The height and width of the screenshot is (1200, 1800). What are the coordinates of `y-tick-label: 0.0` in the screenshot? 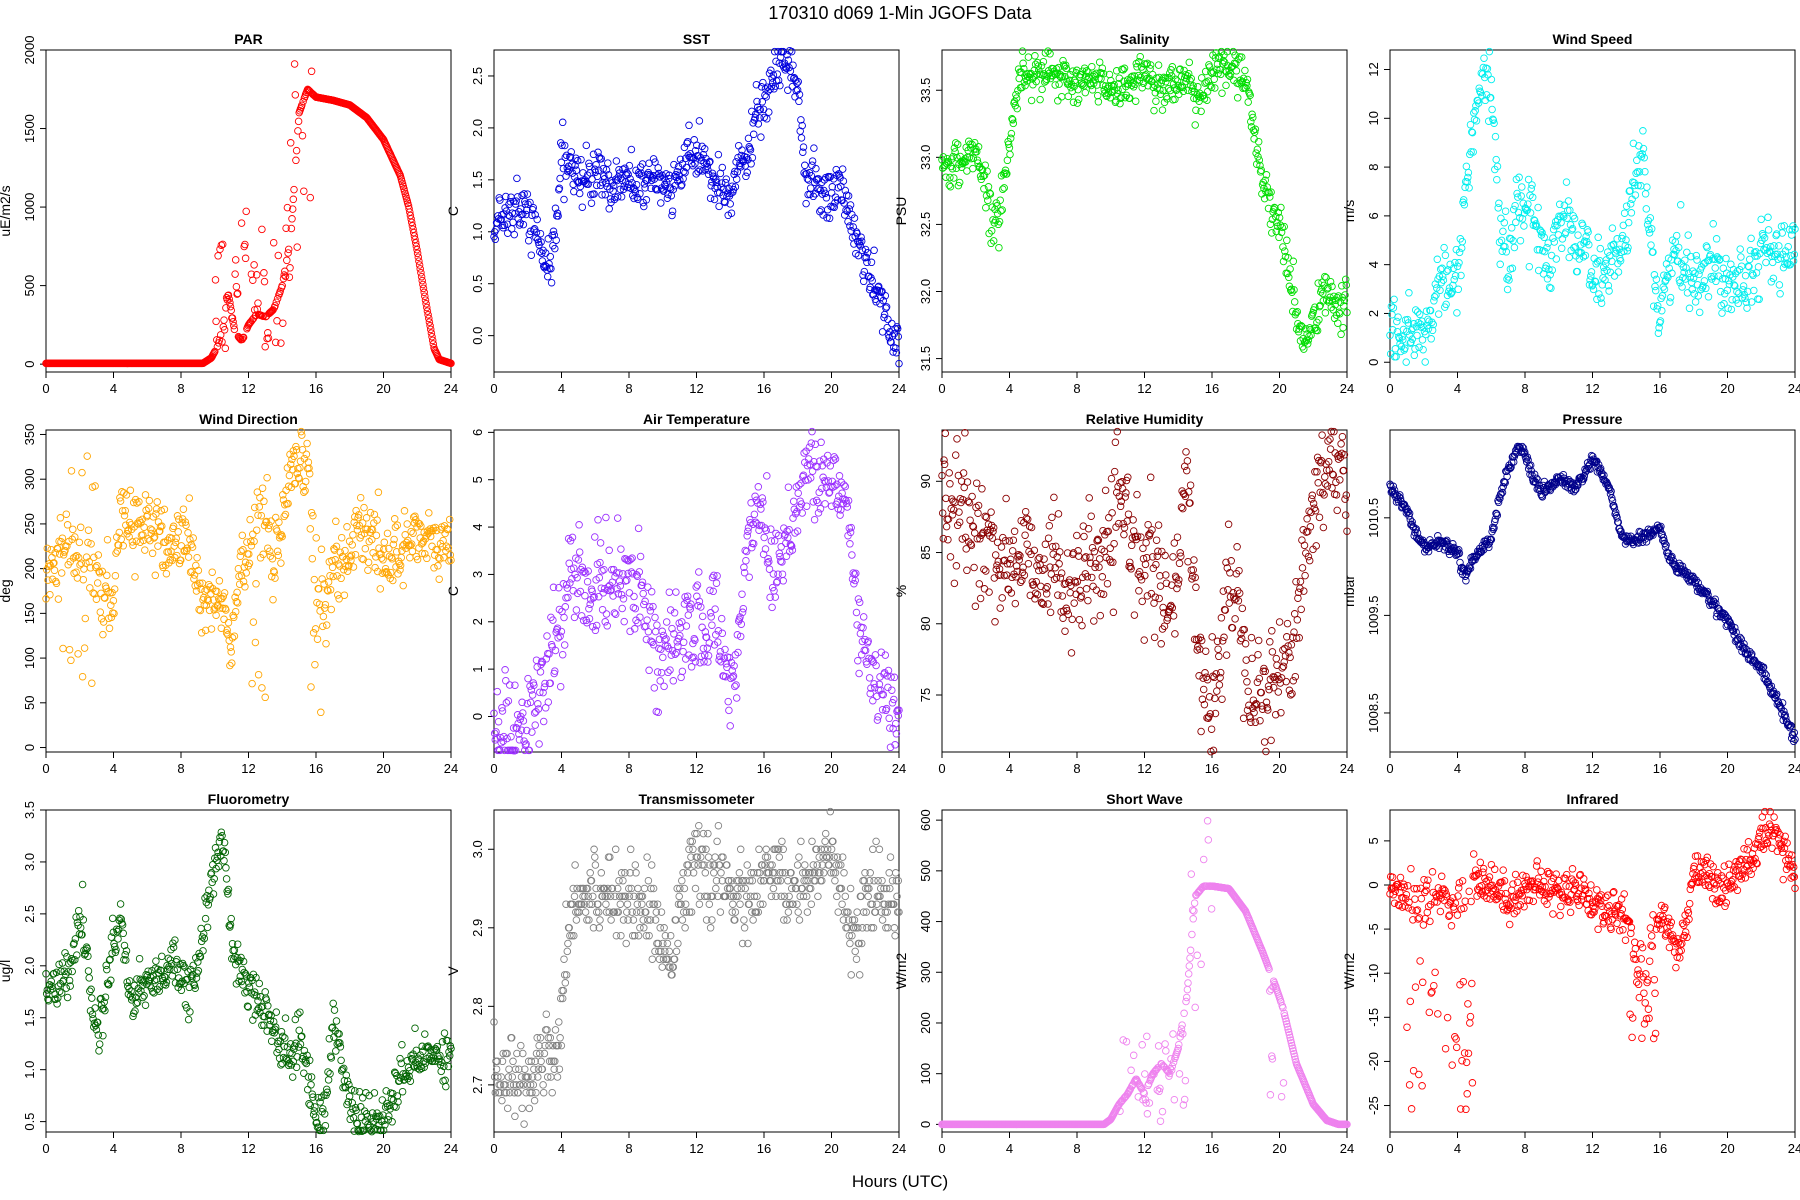 It's located at (477, 336).